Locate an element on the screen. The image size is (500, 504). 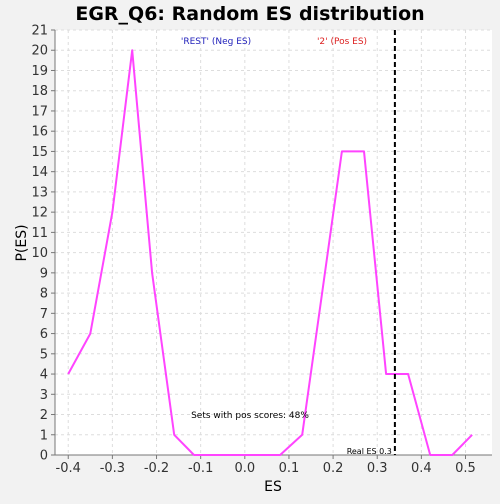
pos-scores-annotation: Sets with pos scores: 48% is located at coordinates (250, 416).